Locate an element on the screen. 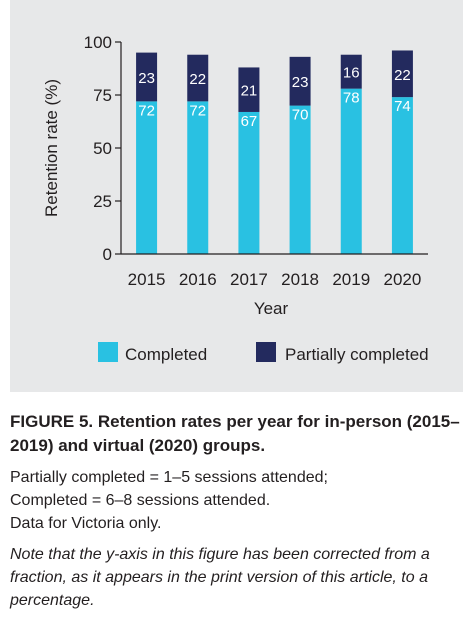 The image size is (474, 636). data-label-partially-completed-2015: 23 is located at coordinates (146, 78).